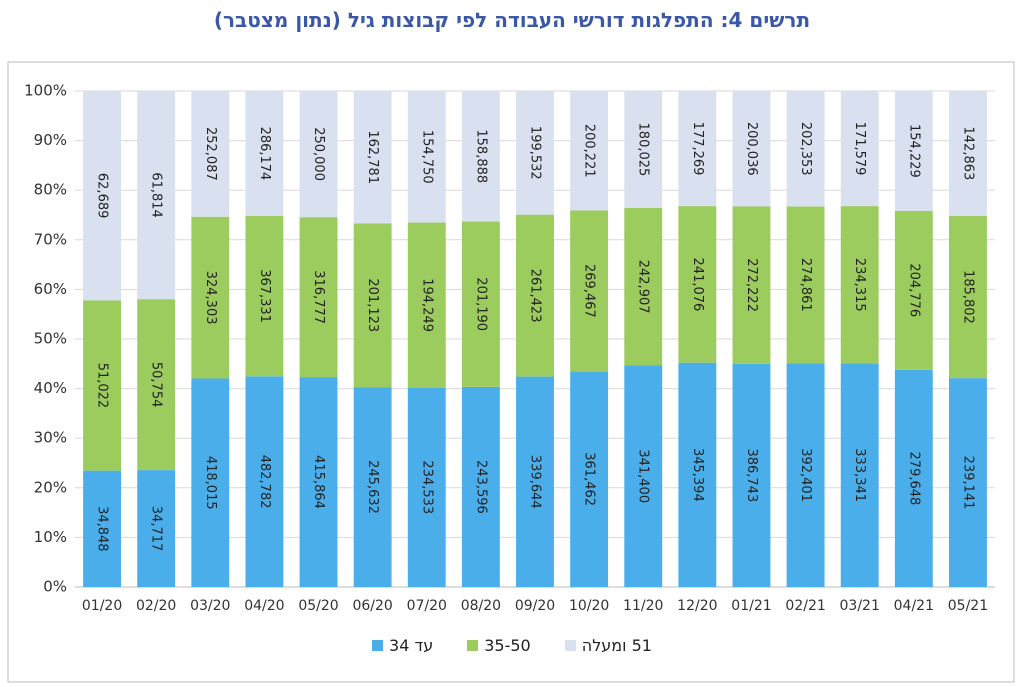 The width and height of the screenshot is (1024, 687). I want to click on legend: עד 34 35-50 51 ומעלה, so click(512, 645).